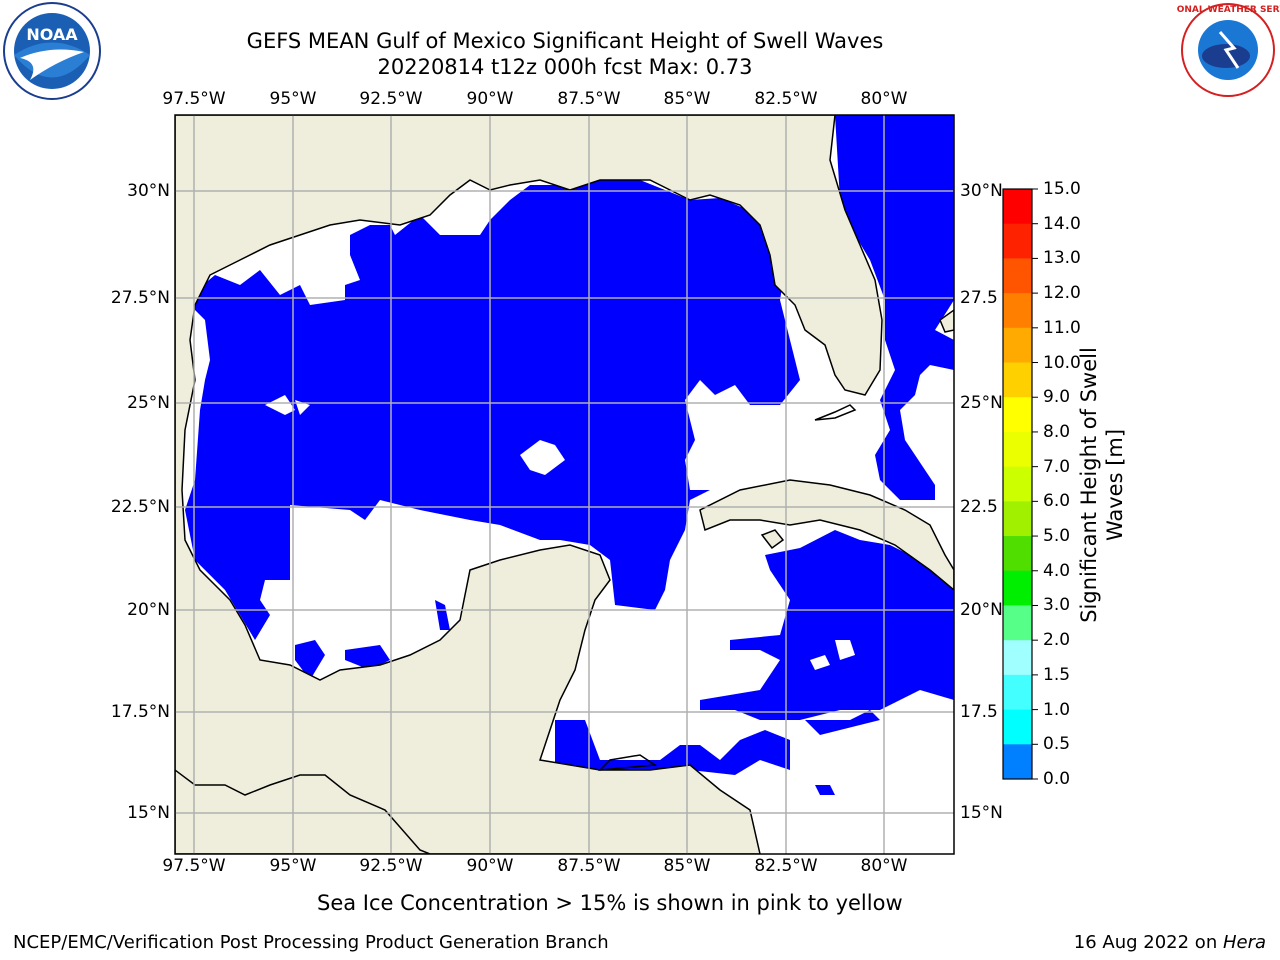 Image resolution: width=1280 pixels, height=960 pixels. What do you see at coordinates (1115, 485) in the screenshot?
I see `colorbar-label-line2: Waves [m]` at bounding box center [1115, 485].